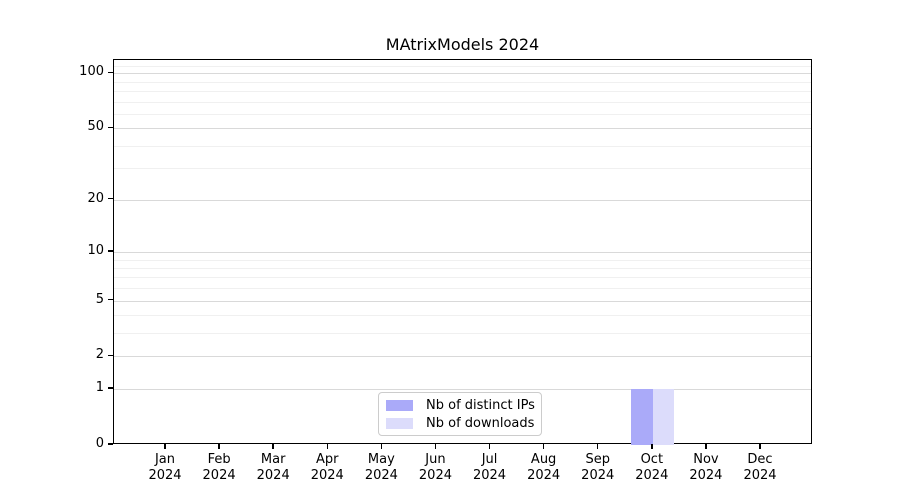 The height and width of the screenshot is (500, 900). What do you see at coordinates (760, 459) in the screenshot?
I see `x-tick-label-month-dec: Dec` at bounding box center [760, 459].